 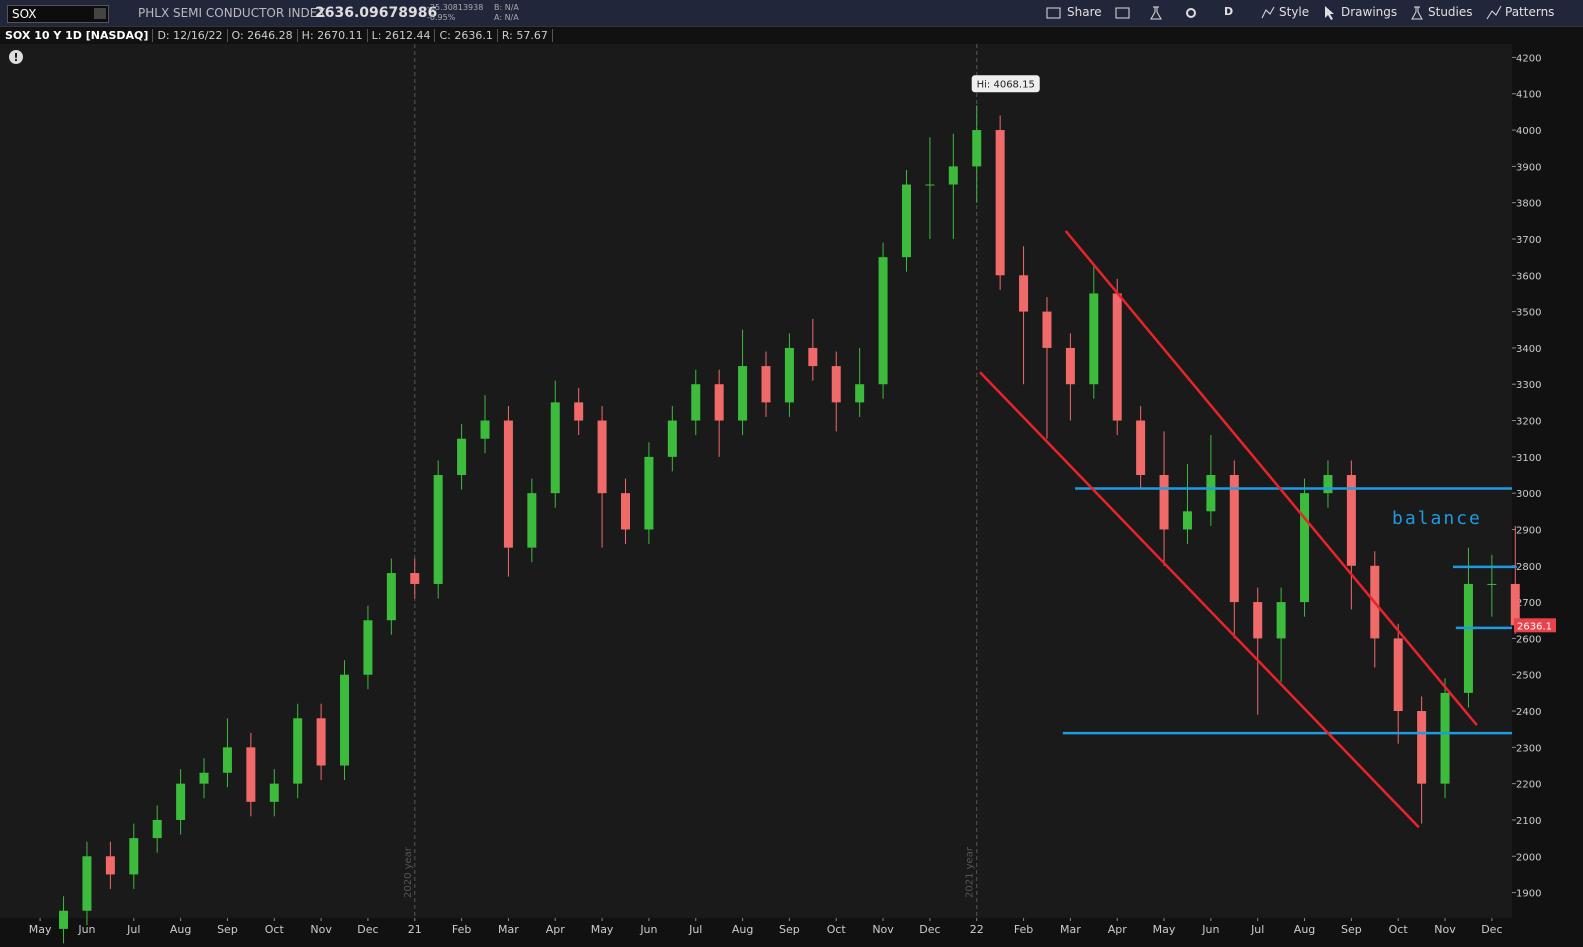 I want to click on y-tick-label: 1900, so click(x=1528, y=894).